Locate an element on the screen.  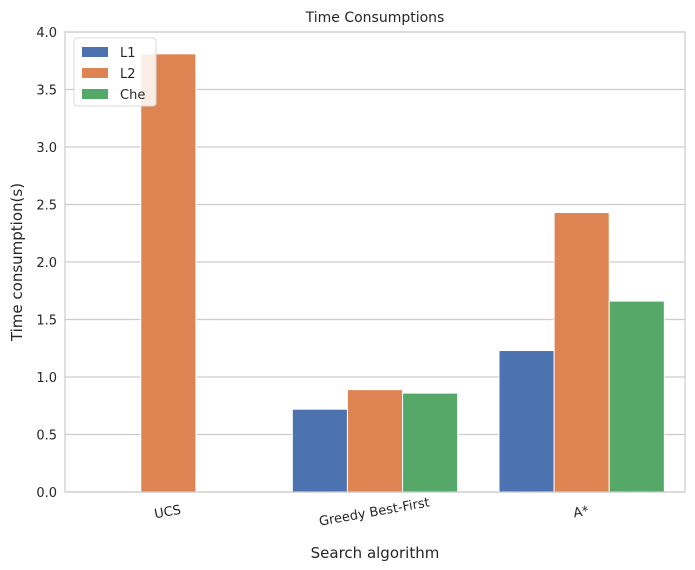
x-axis-label: Search algorithm is located at coordinates (375, 553).